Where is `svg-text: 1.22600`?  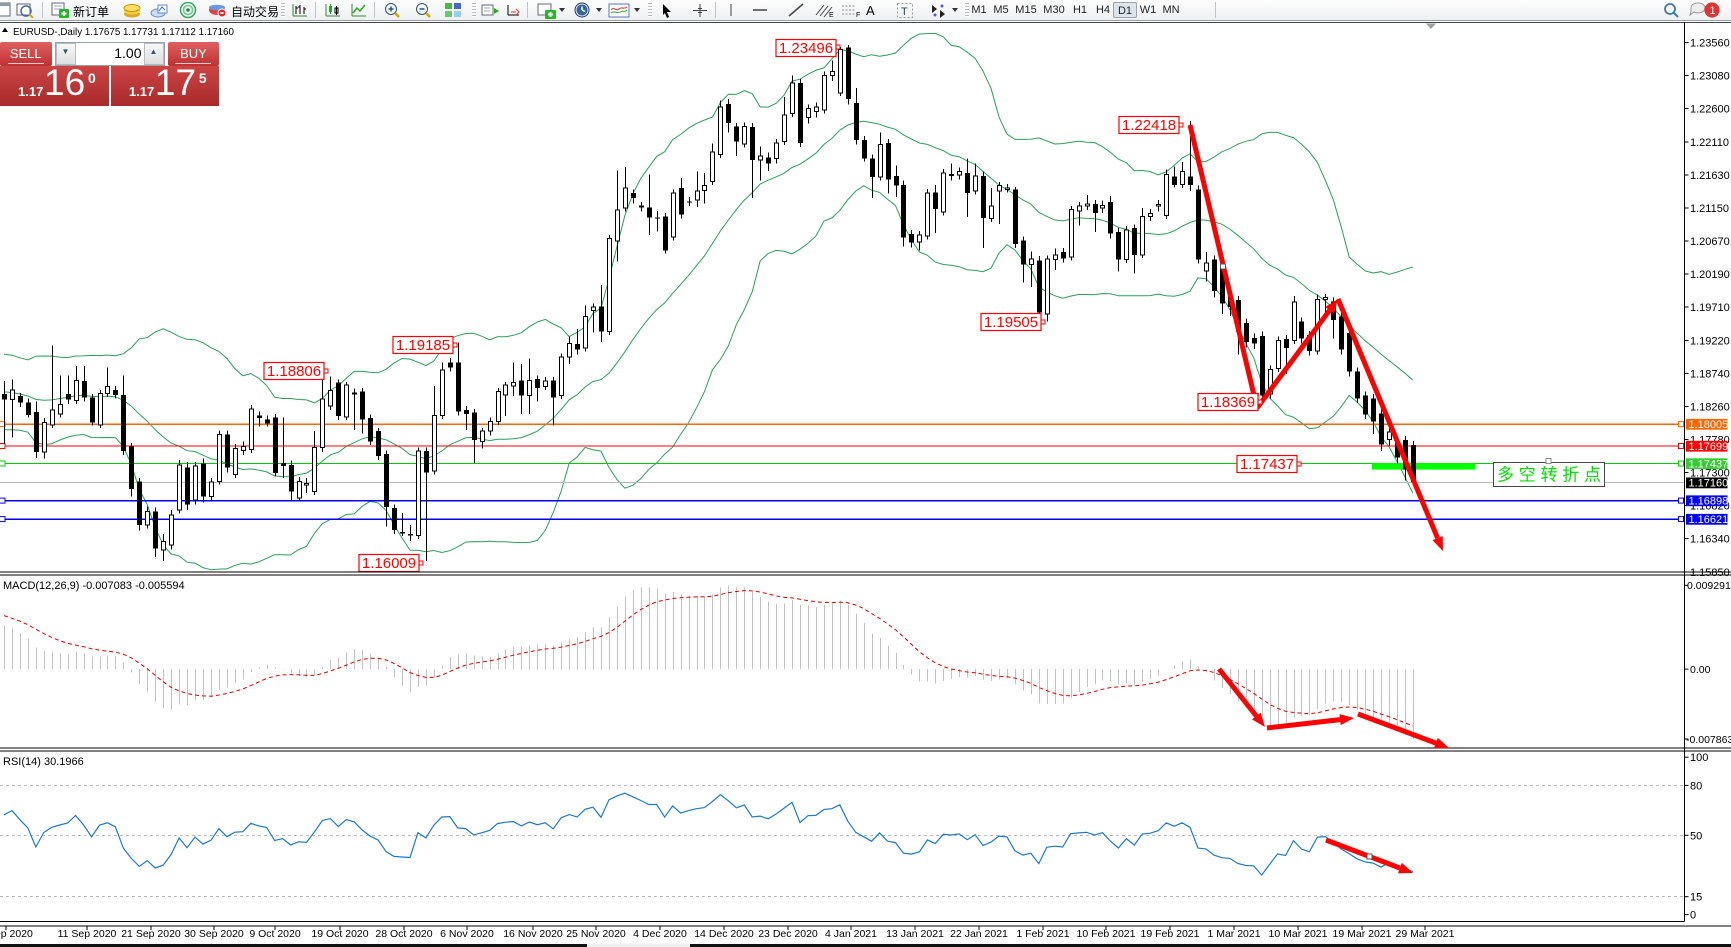 svg-text: 1.22600 is located at coordinates (1710, 110).